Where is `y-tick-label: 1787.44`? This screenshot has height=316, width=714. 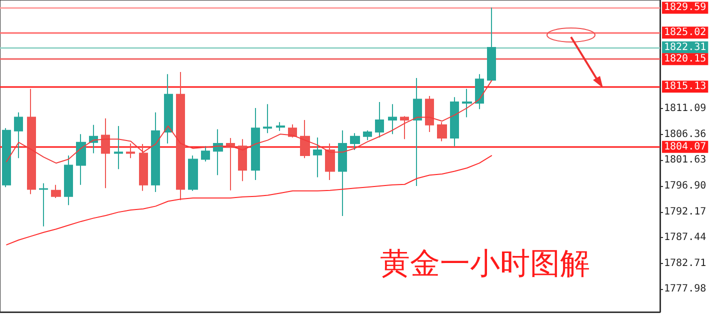
y-tick-label: 1787.44 is located at coordinates (685, 238).